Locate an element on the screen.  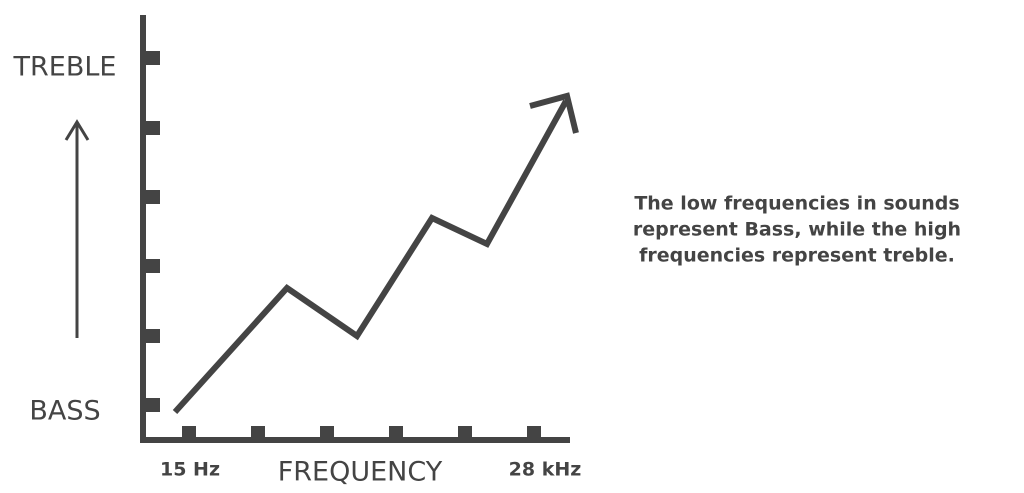
caption-line: represent Bass, while the high is located at coordinates (797, 230).